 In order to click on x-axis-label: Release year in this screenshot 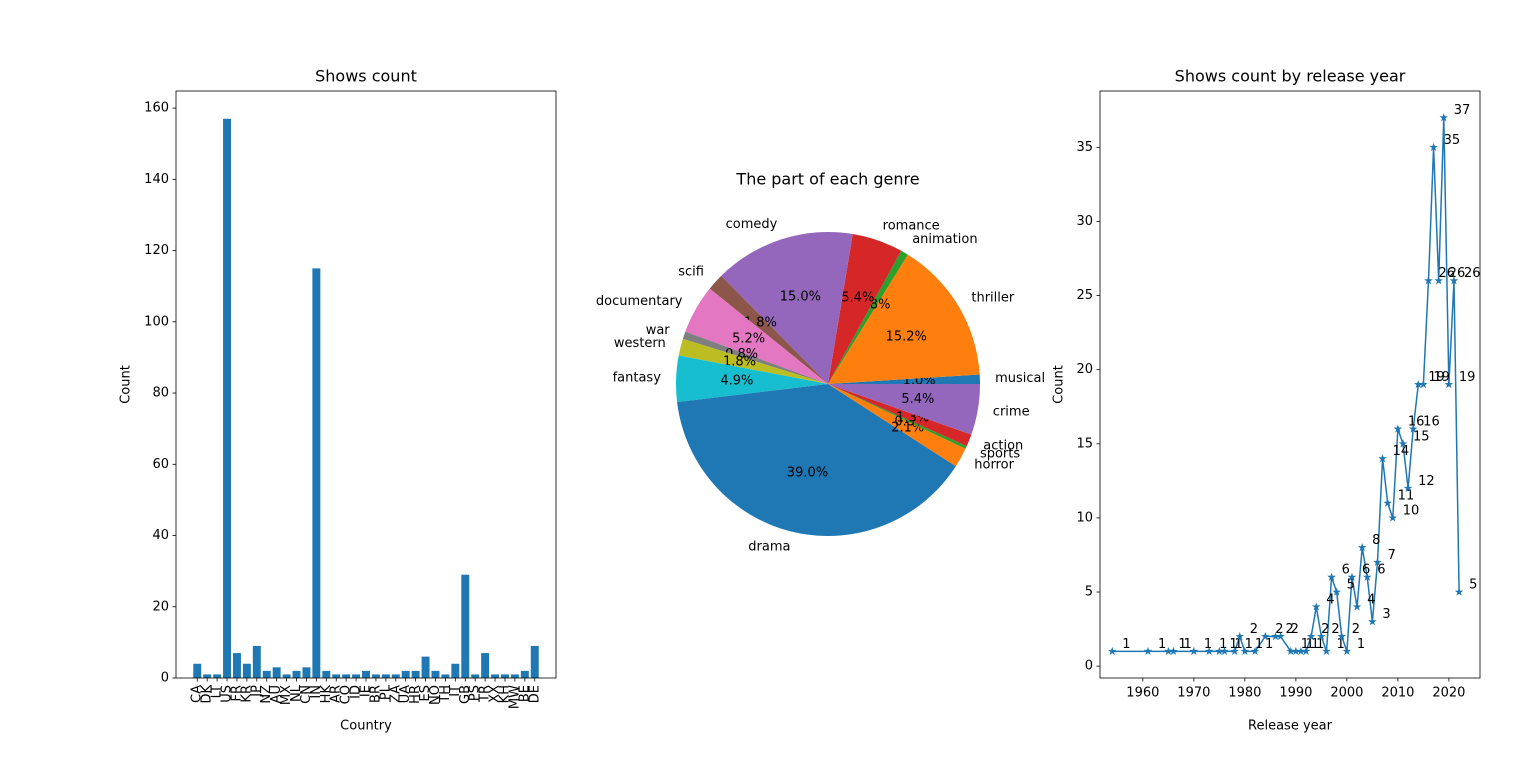, I will do `click(1290, 726)`.